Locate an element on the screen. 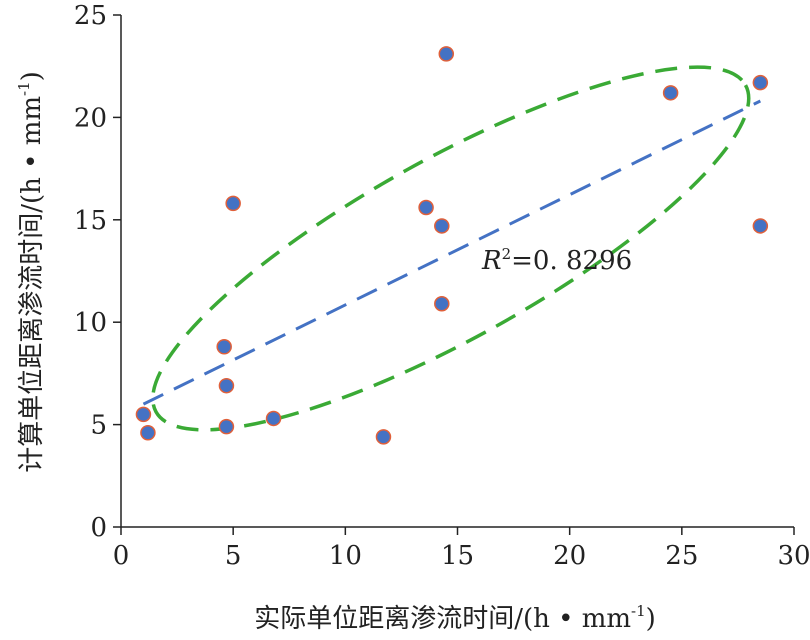 The width and height of the screenshot is (810, 640). x-tick-label: 10 is located at coordinates (345, 556).